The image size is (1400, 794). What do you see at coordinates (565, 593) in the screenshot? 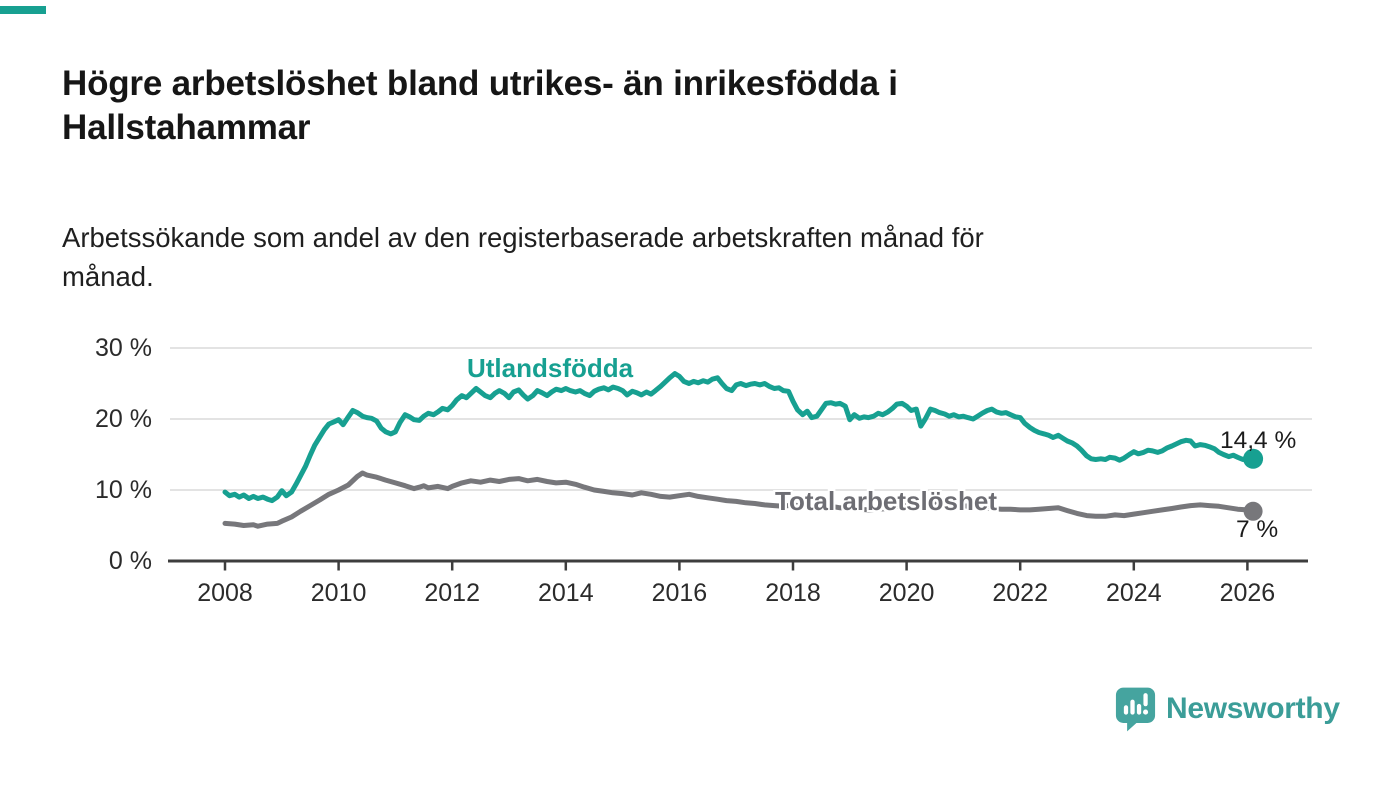
I see `x-axis-label: 2014` at bounding box center [565, 593].